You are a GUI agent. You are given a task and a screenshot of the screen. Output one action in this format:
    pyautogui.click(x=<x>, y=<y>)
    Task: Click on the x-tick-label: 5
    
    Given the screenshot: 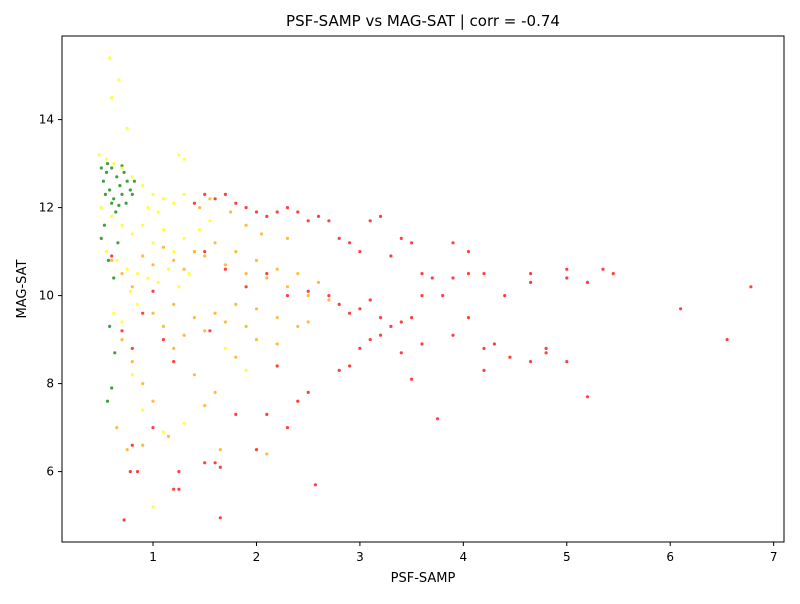 What is the action you would take?
    pyautogui.click(x=567, y=557)
    